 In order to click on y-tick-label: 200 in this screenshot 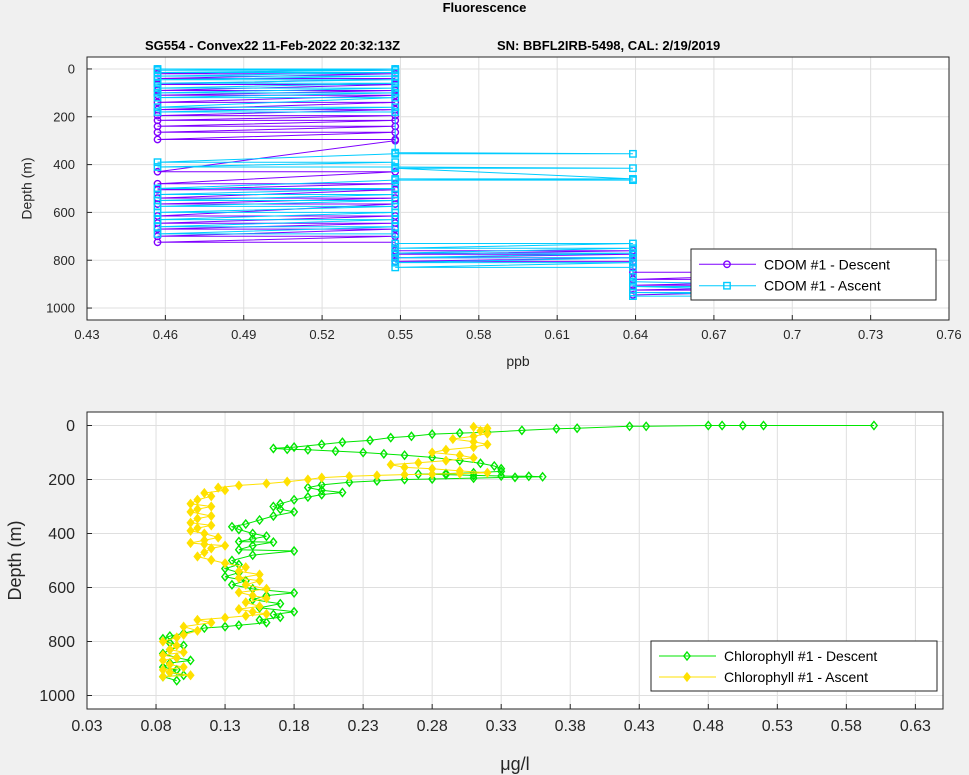, I will do `click(64, 116)`.